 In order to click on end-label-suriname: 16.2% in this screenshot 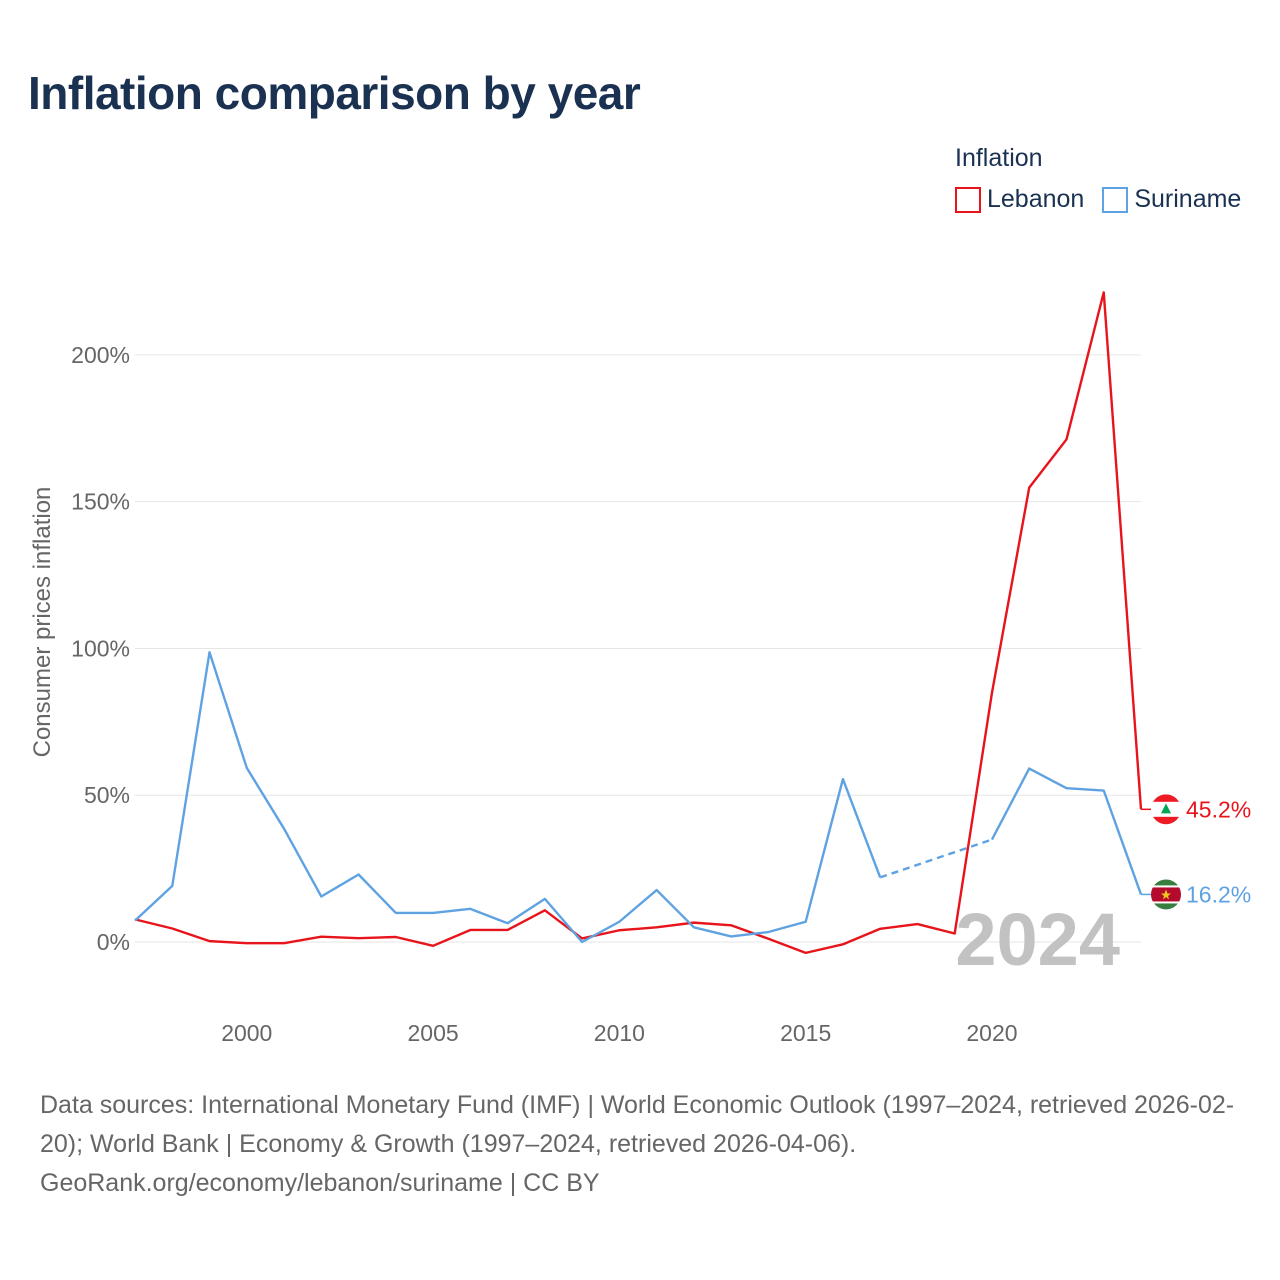, I will do `click(1218, 894)`.